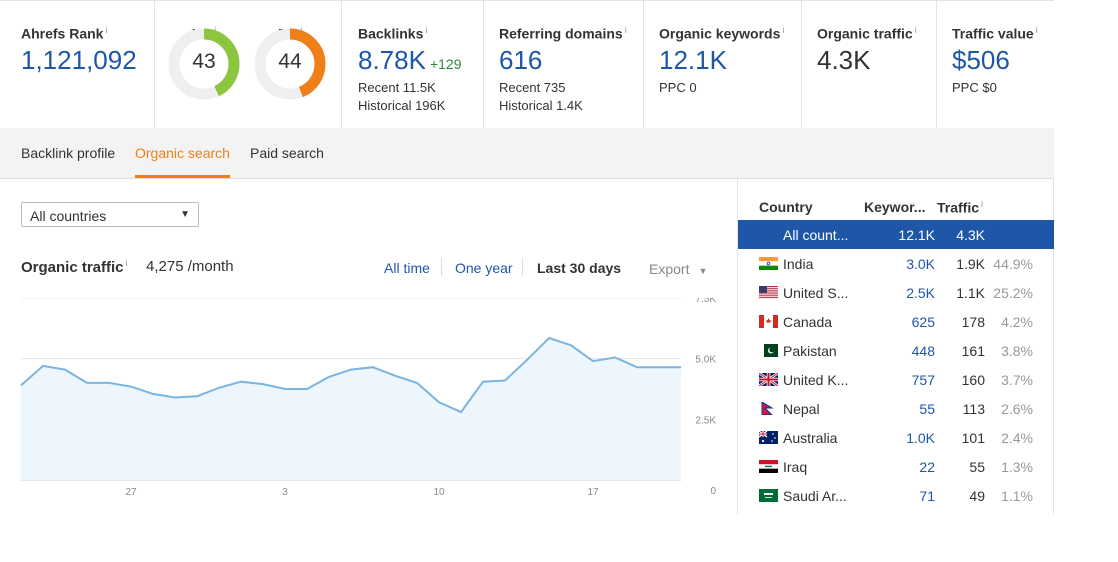 The height and width of the screenshot is (562, 1118). Describe the element at coordinates (920, 264) in the screenshot. I see `country-keywords: 3.0K` at that location.